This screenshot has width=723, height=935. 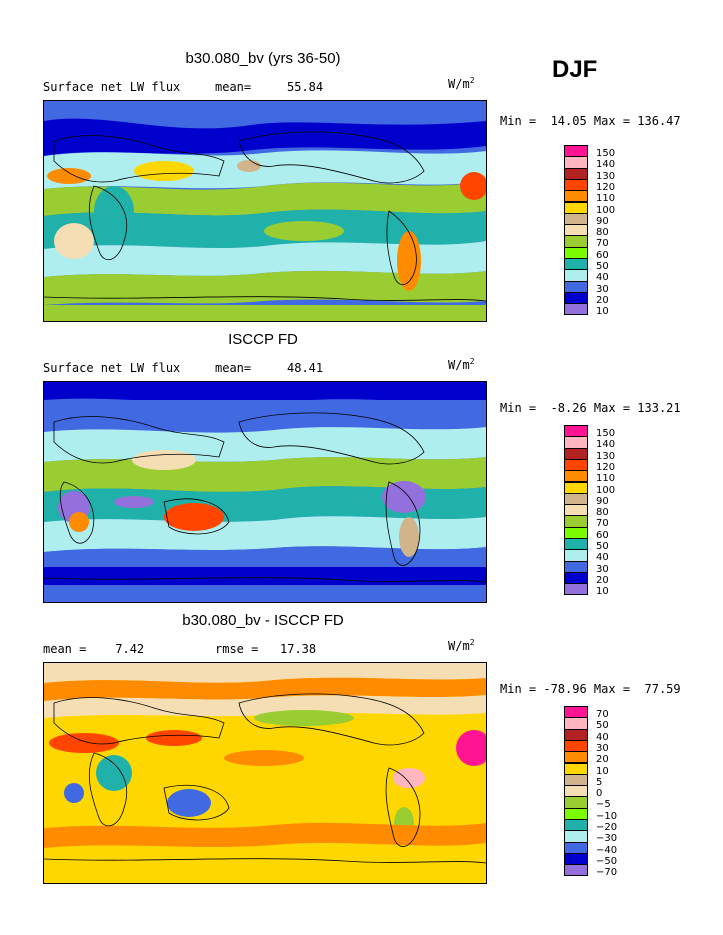 What do you see at coordinates (263, 339) in the screenshot?
I see `panel-2-title: ISCCP FD` at bounding box center [263, 339].